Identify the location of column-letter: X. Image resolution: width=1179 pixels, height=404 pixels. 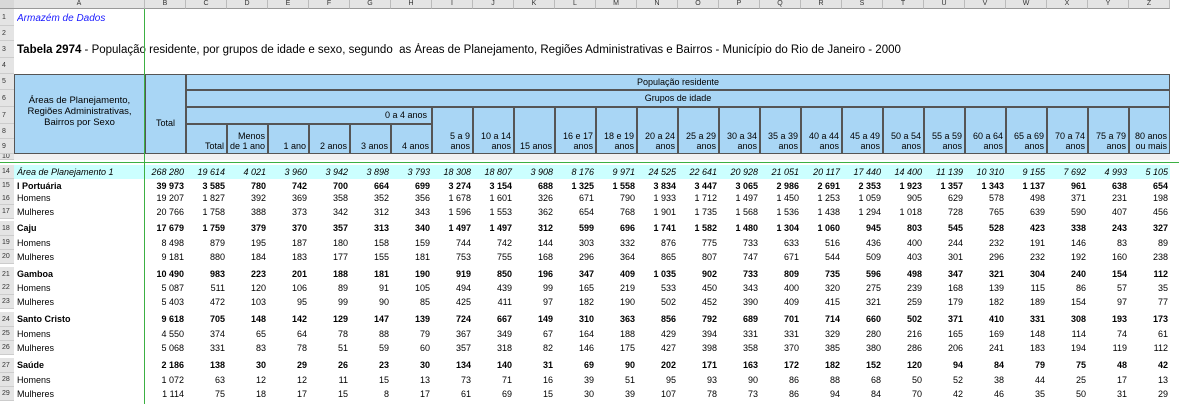
(1067, 4).